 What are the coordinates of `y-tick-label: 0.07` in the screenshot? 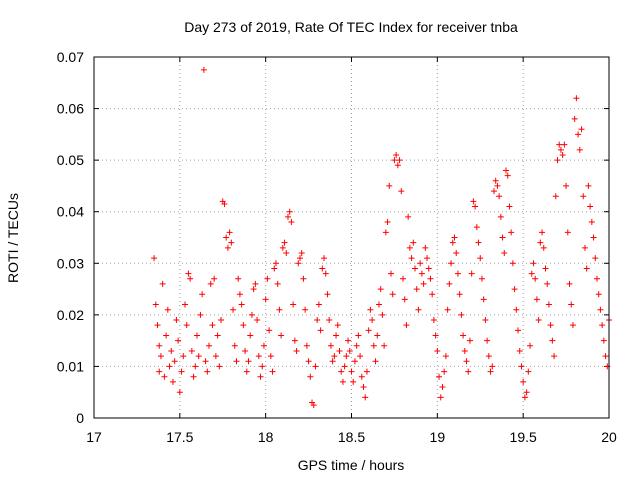 It's located at (70, 57).